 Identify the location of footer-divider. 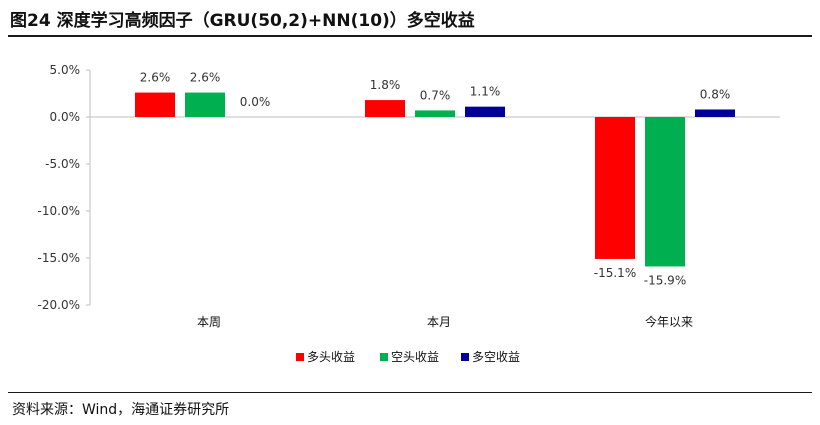
(410, 392).